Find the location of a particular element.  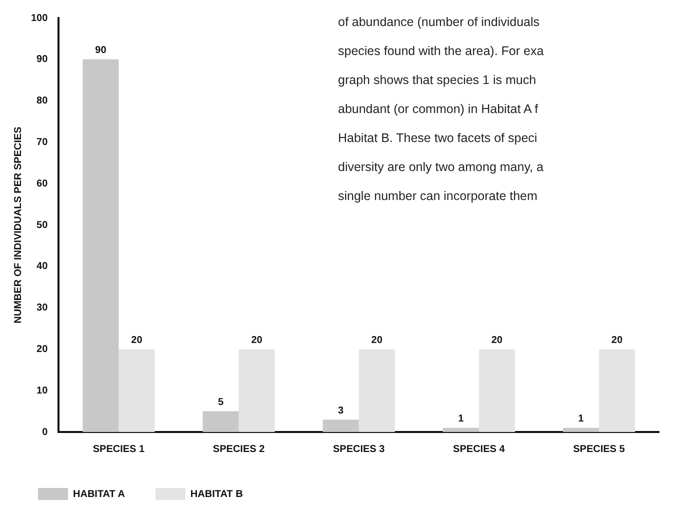

data-label: 5 is located at coordinates (221, 402).